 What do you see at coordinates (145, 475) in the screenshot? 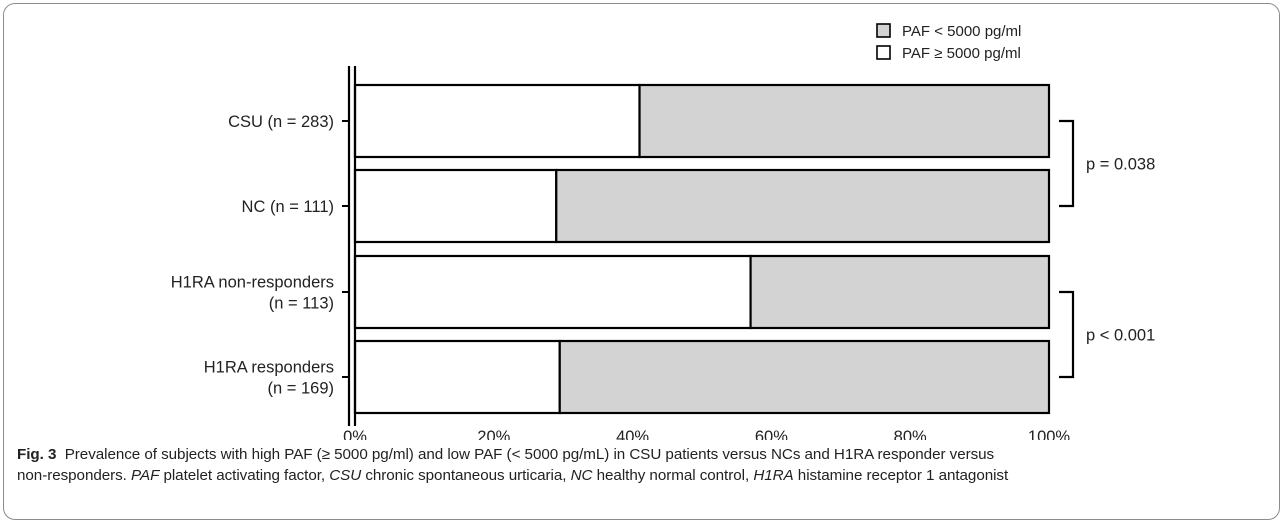
I see `caption-abbreviation: PAF` at bounding box center [145, 475].